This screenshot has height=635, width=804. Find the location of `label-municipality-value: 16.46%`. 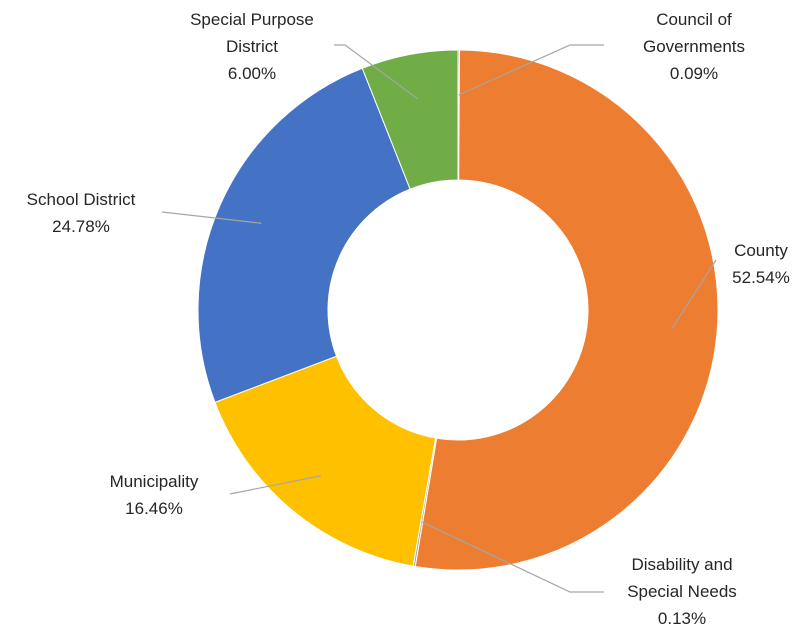

label-municipality-value: 16.46% is located at coordinates (154, 508).